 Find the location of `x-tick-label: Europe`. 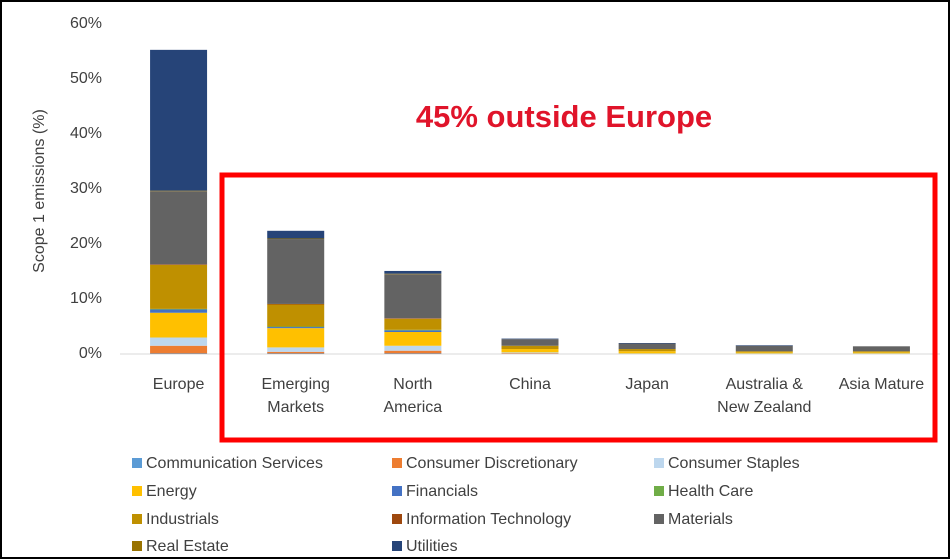

x-tick-label: Europe is located at coordinates (178, 384).